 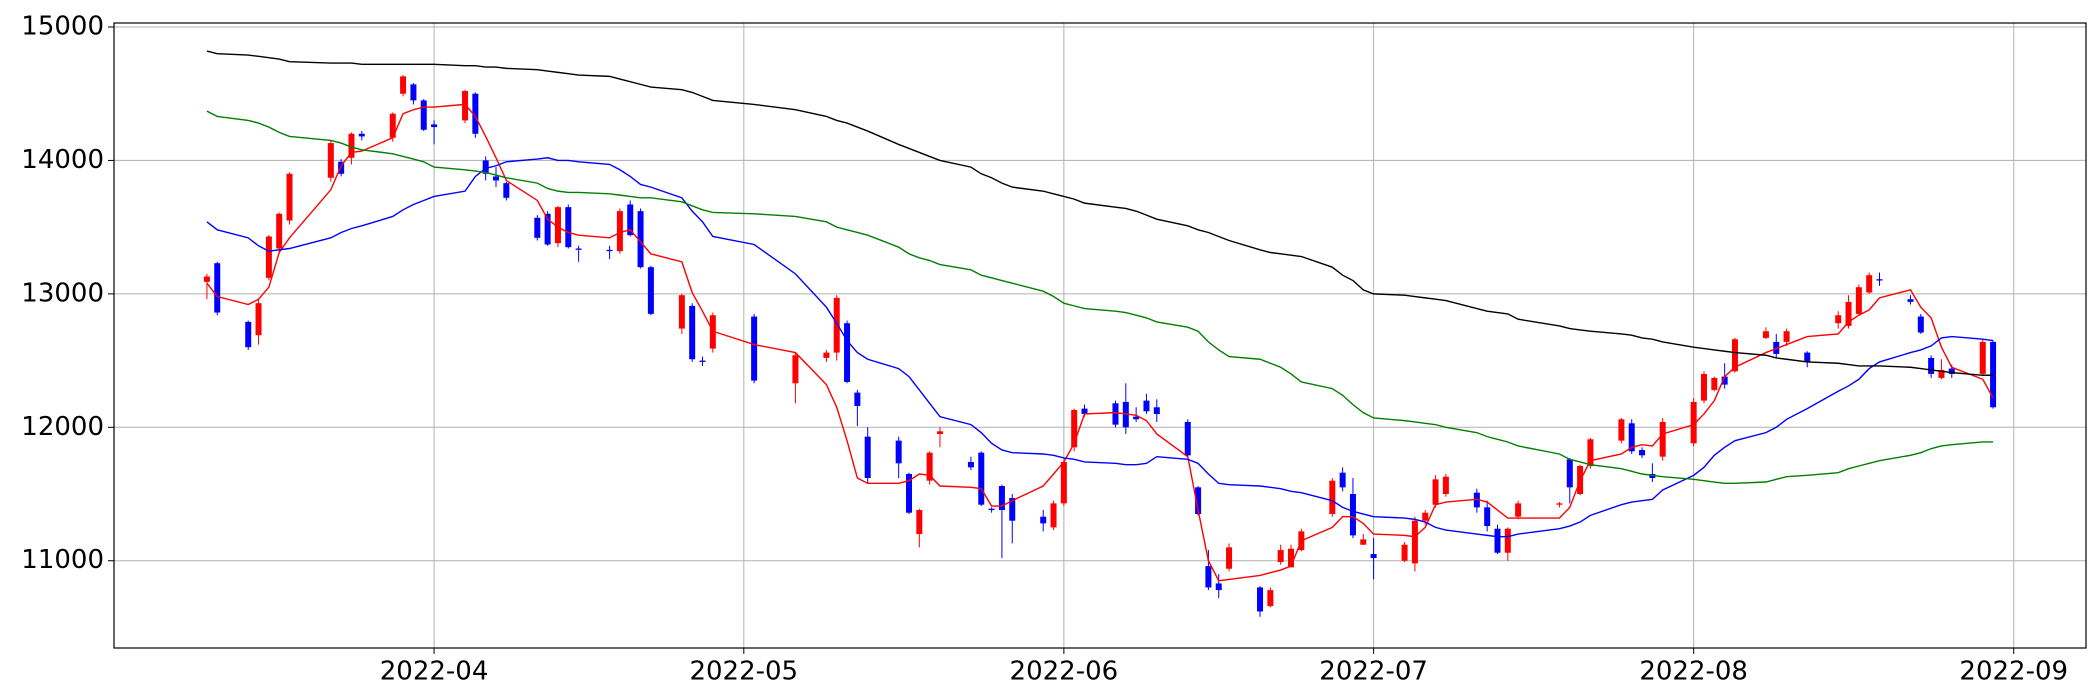 What do you see at coordinates (1693, 672) in the screenshot?
I see `x-tick-label: 2022-08` at bounding box center [1693, 672].